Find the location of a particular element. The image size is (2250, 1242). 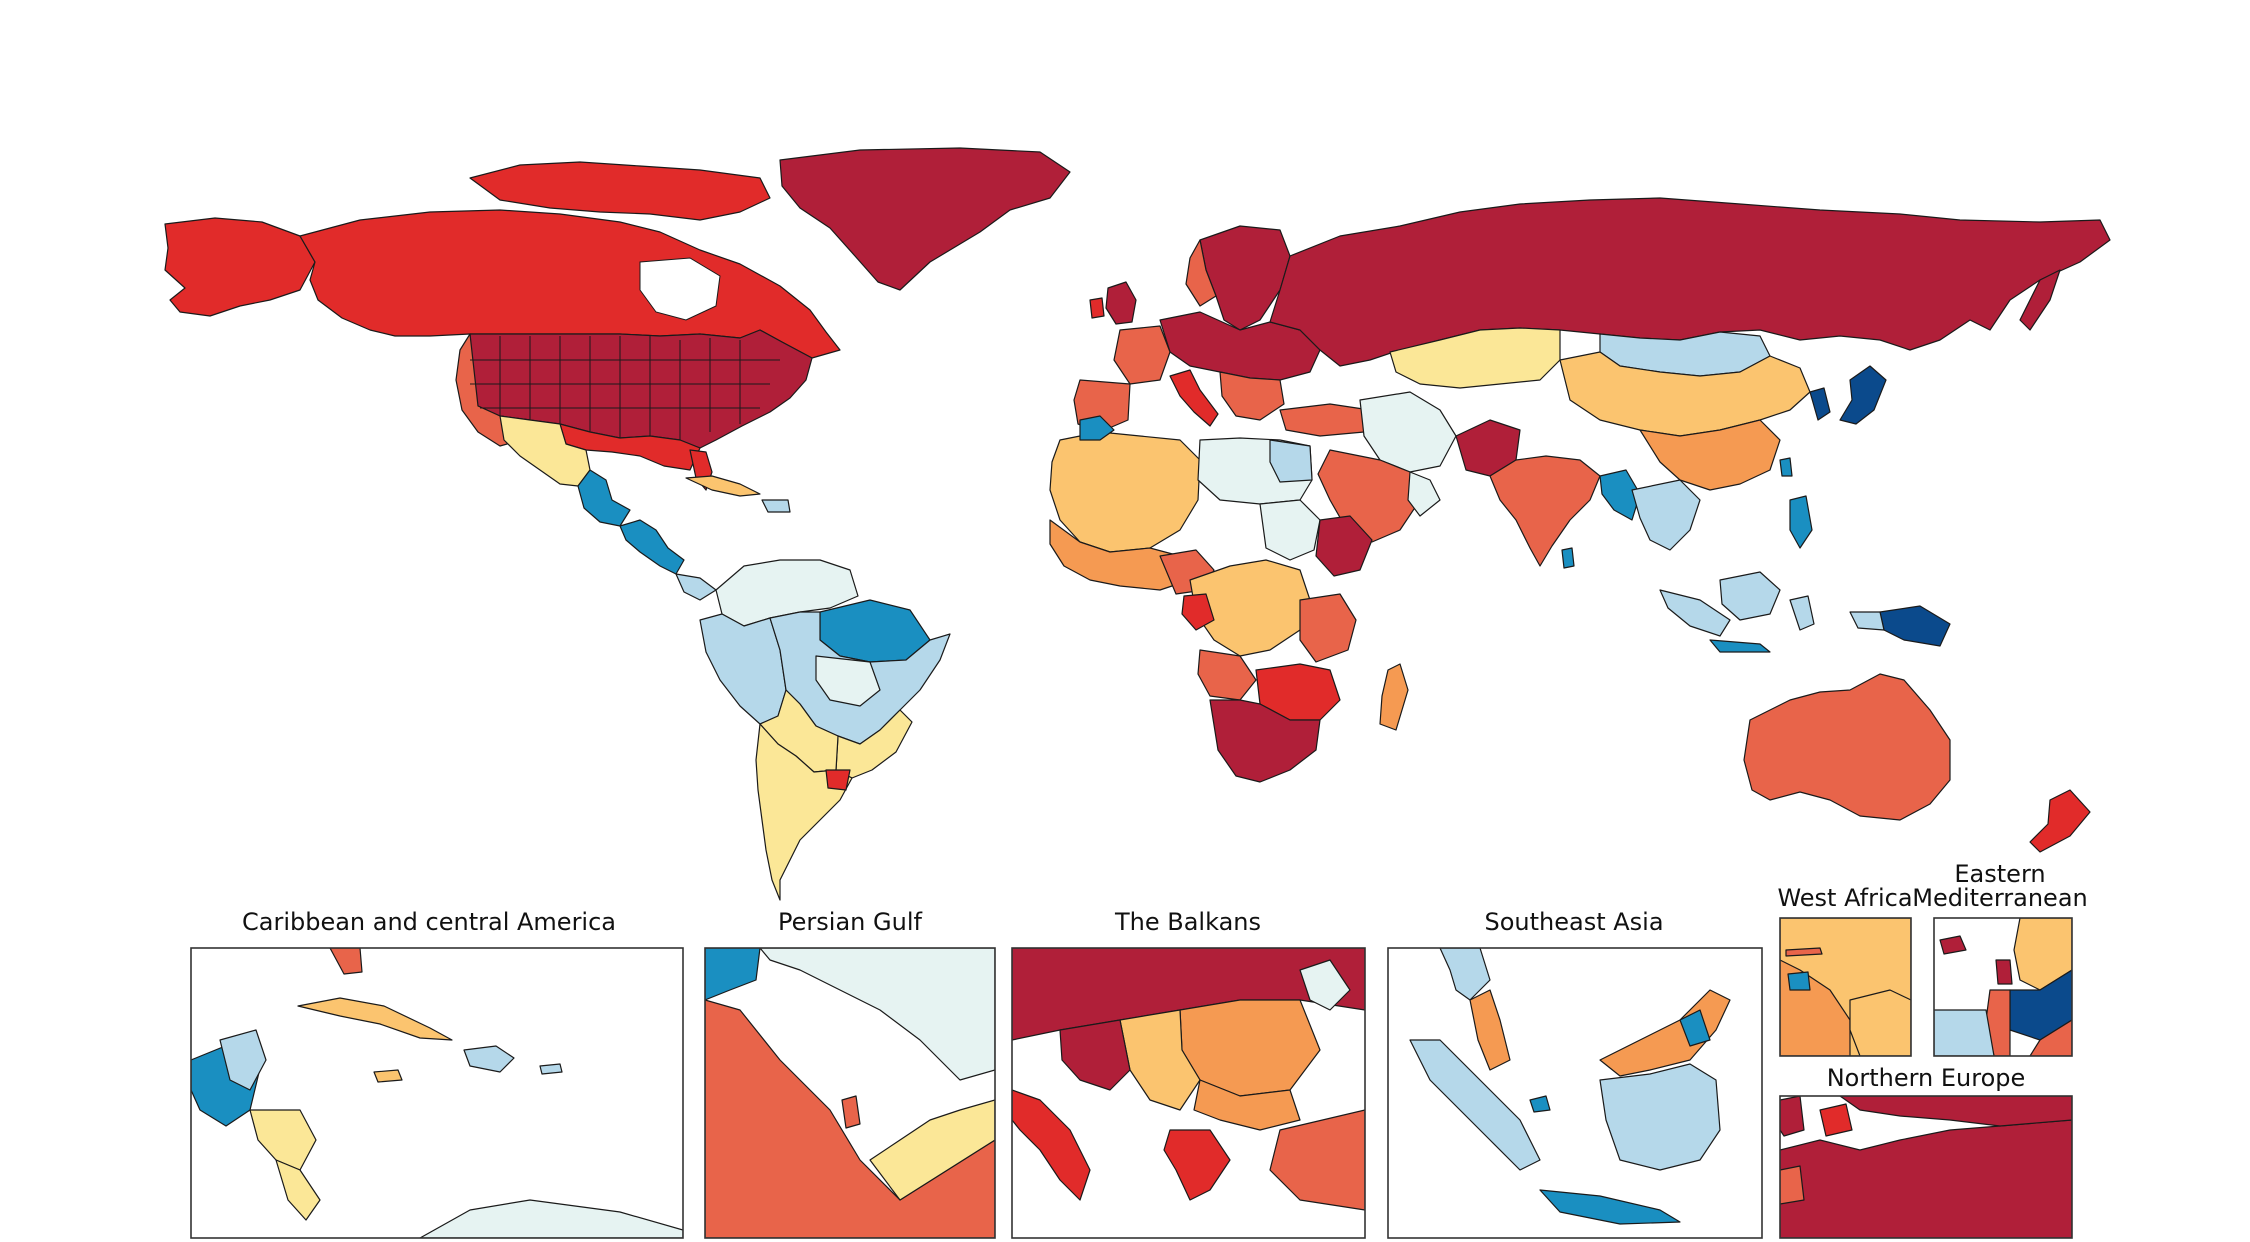

caribbean-jamaica is located at coordinates (388, 1076).